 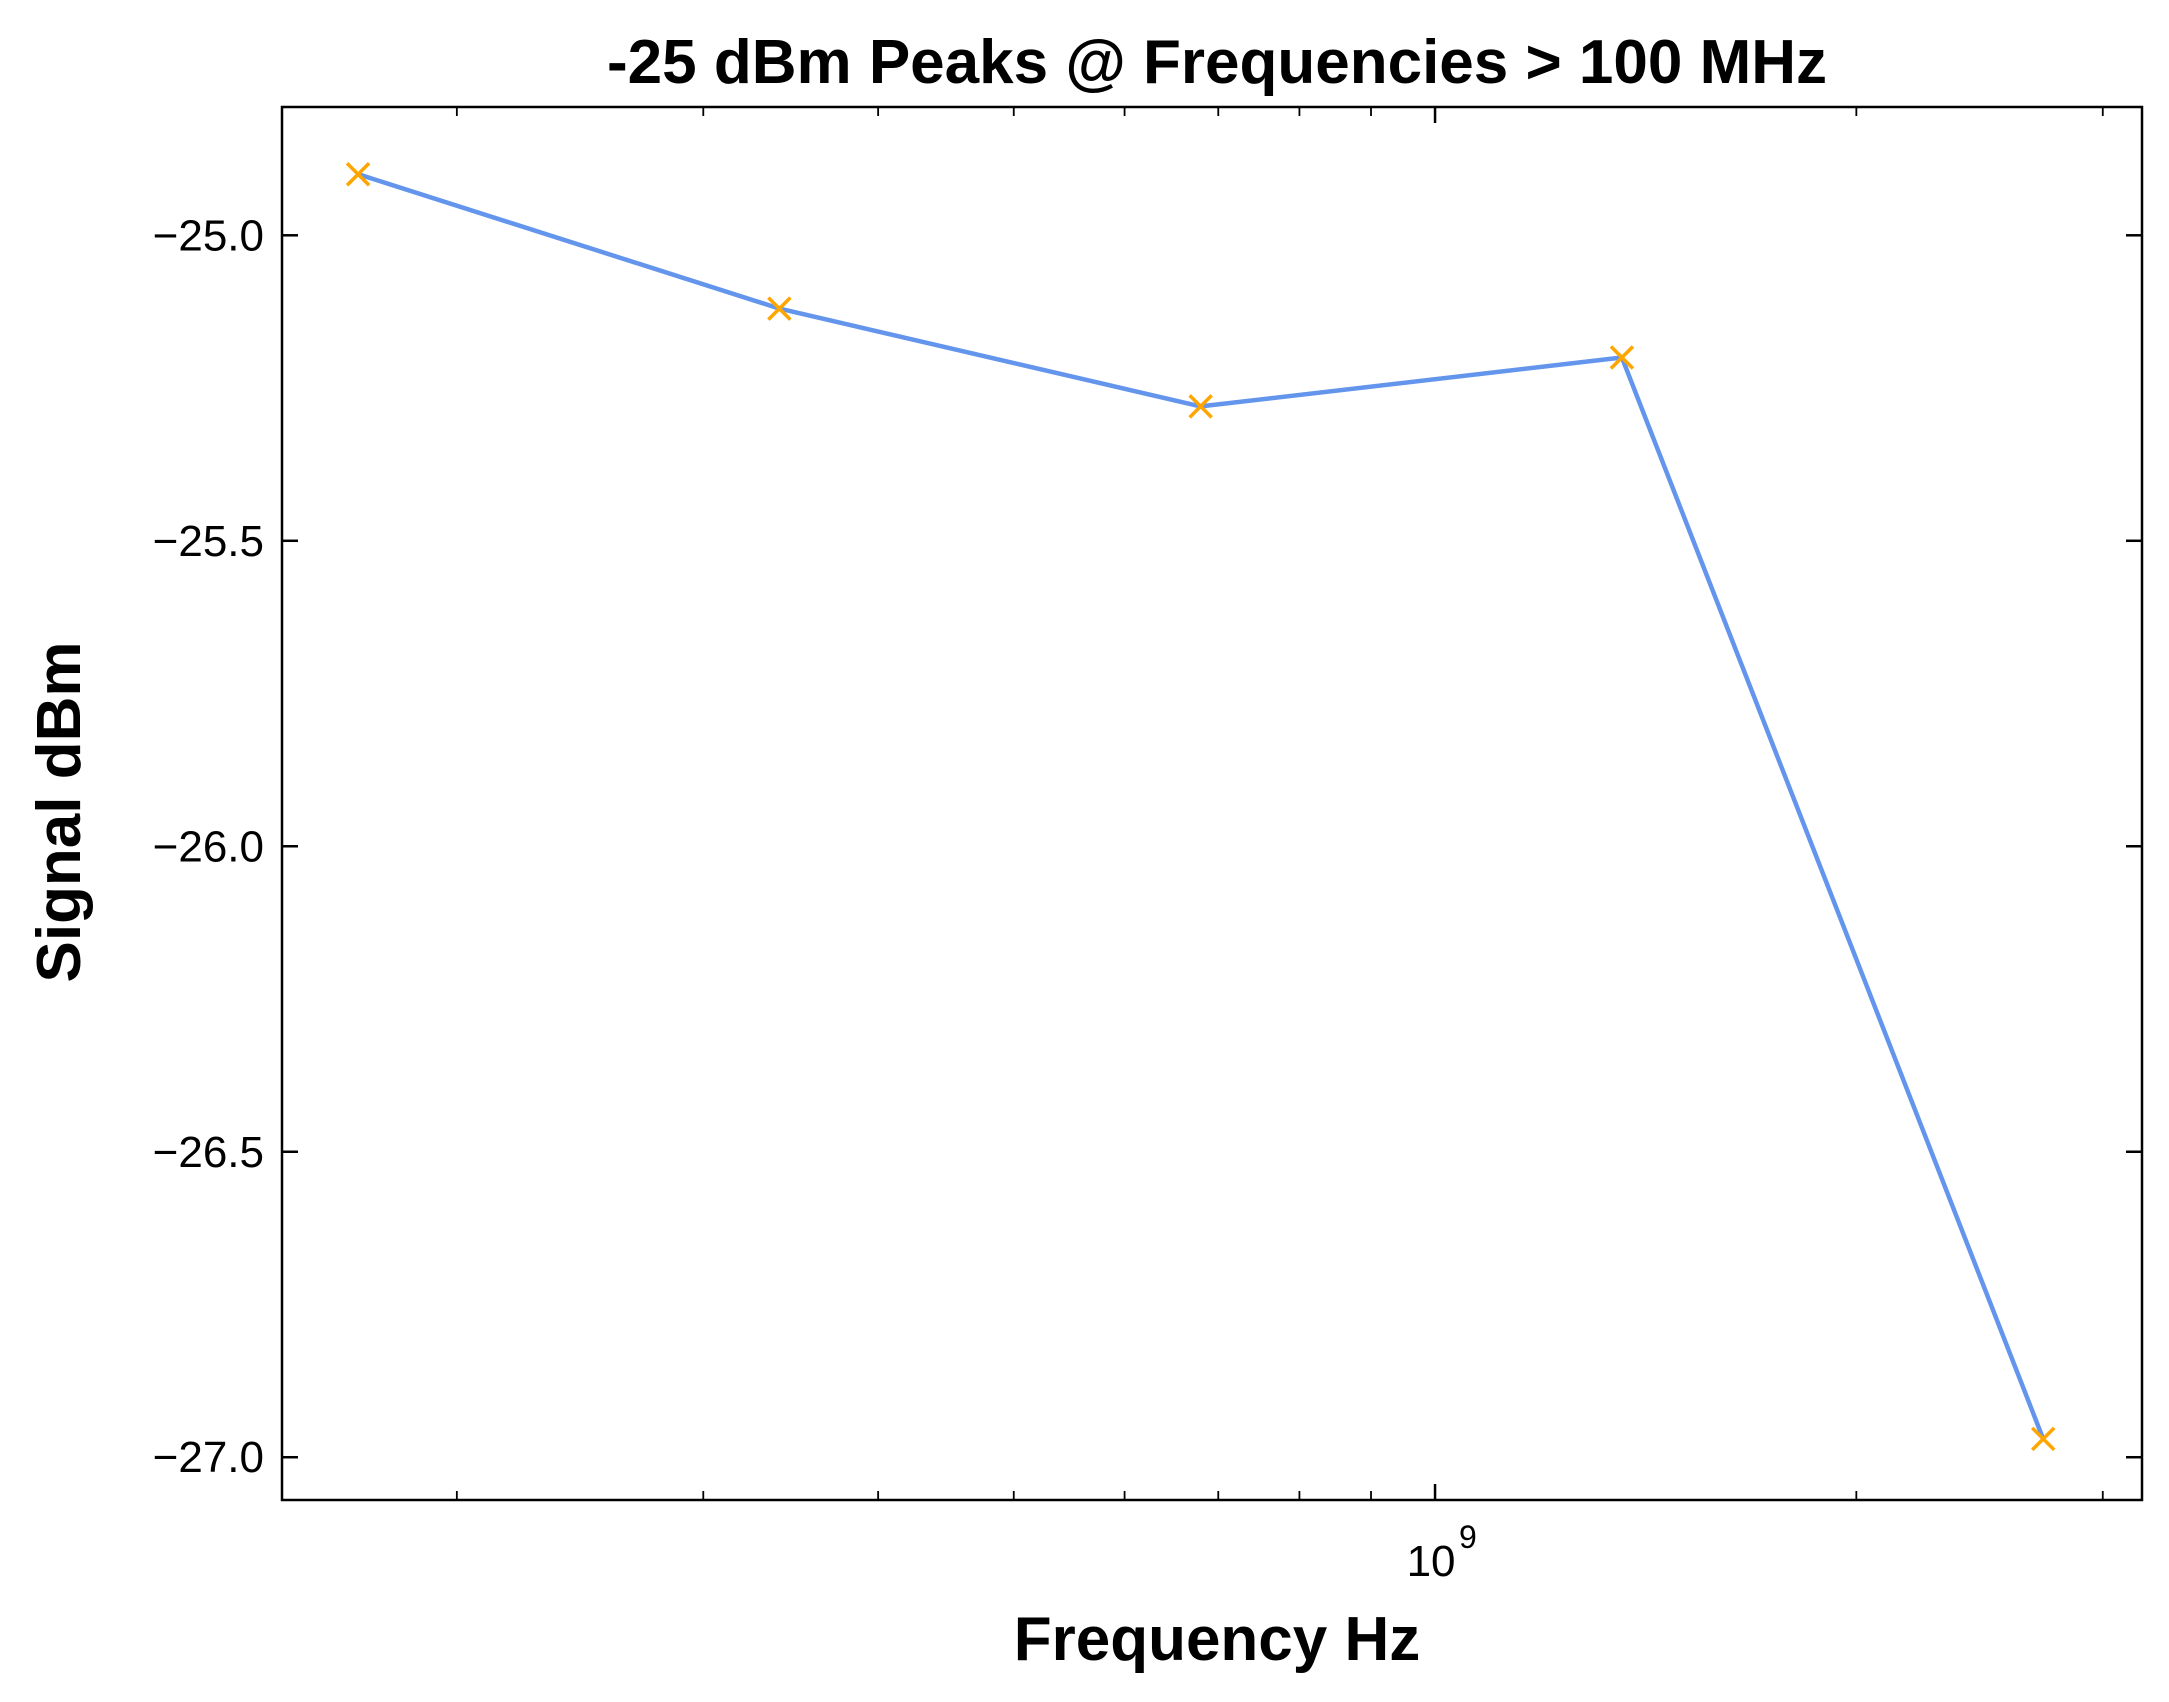 What do you see at coordinates (208, 235) in the screenshot?
I see `y-tick-label: −25.0` at bounding box center [208, 235].